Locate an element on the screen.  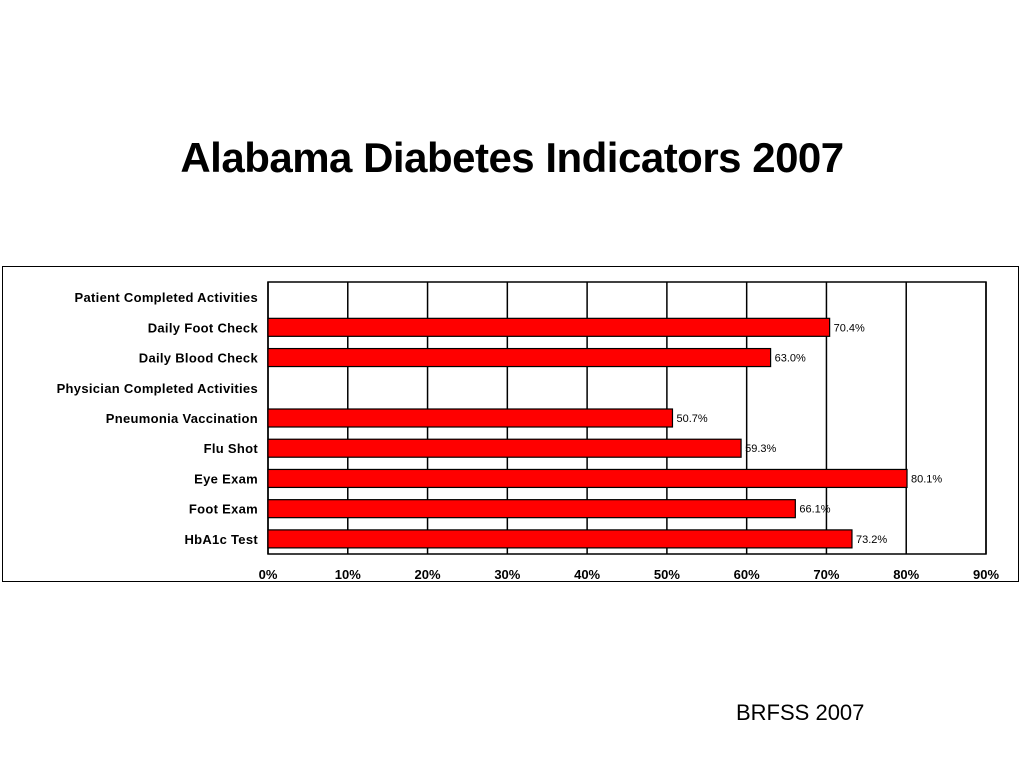
value-label: 66.1% is located at coordinates (814, 510).